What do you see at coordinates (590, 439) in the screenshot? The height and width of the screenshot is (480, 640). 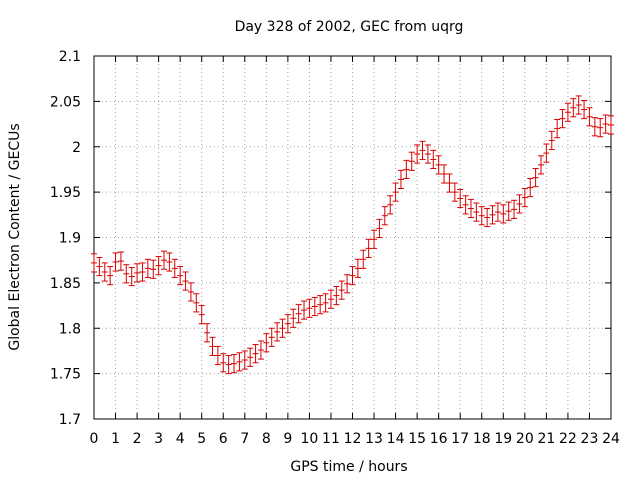 I see `x-tick-label: 23` at bounding box center [590, 439].